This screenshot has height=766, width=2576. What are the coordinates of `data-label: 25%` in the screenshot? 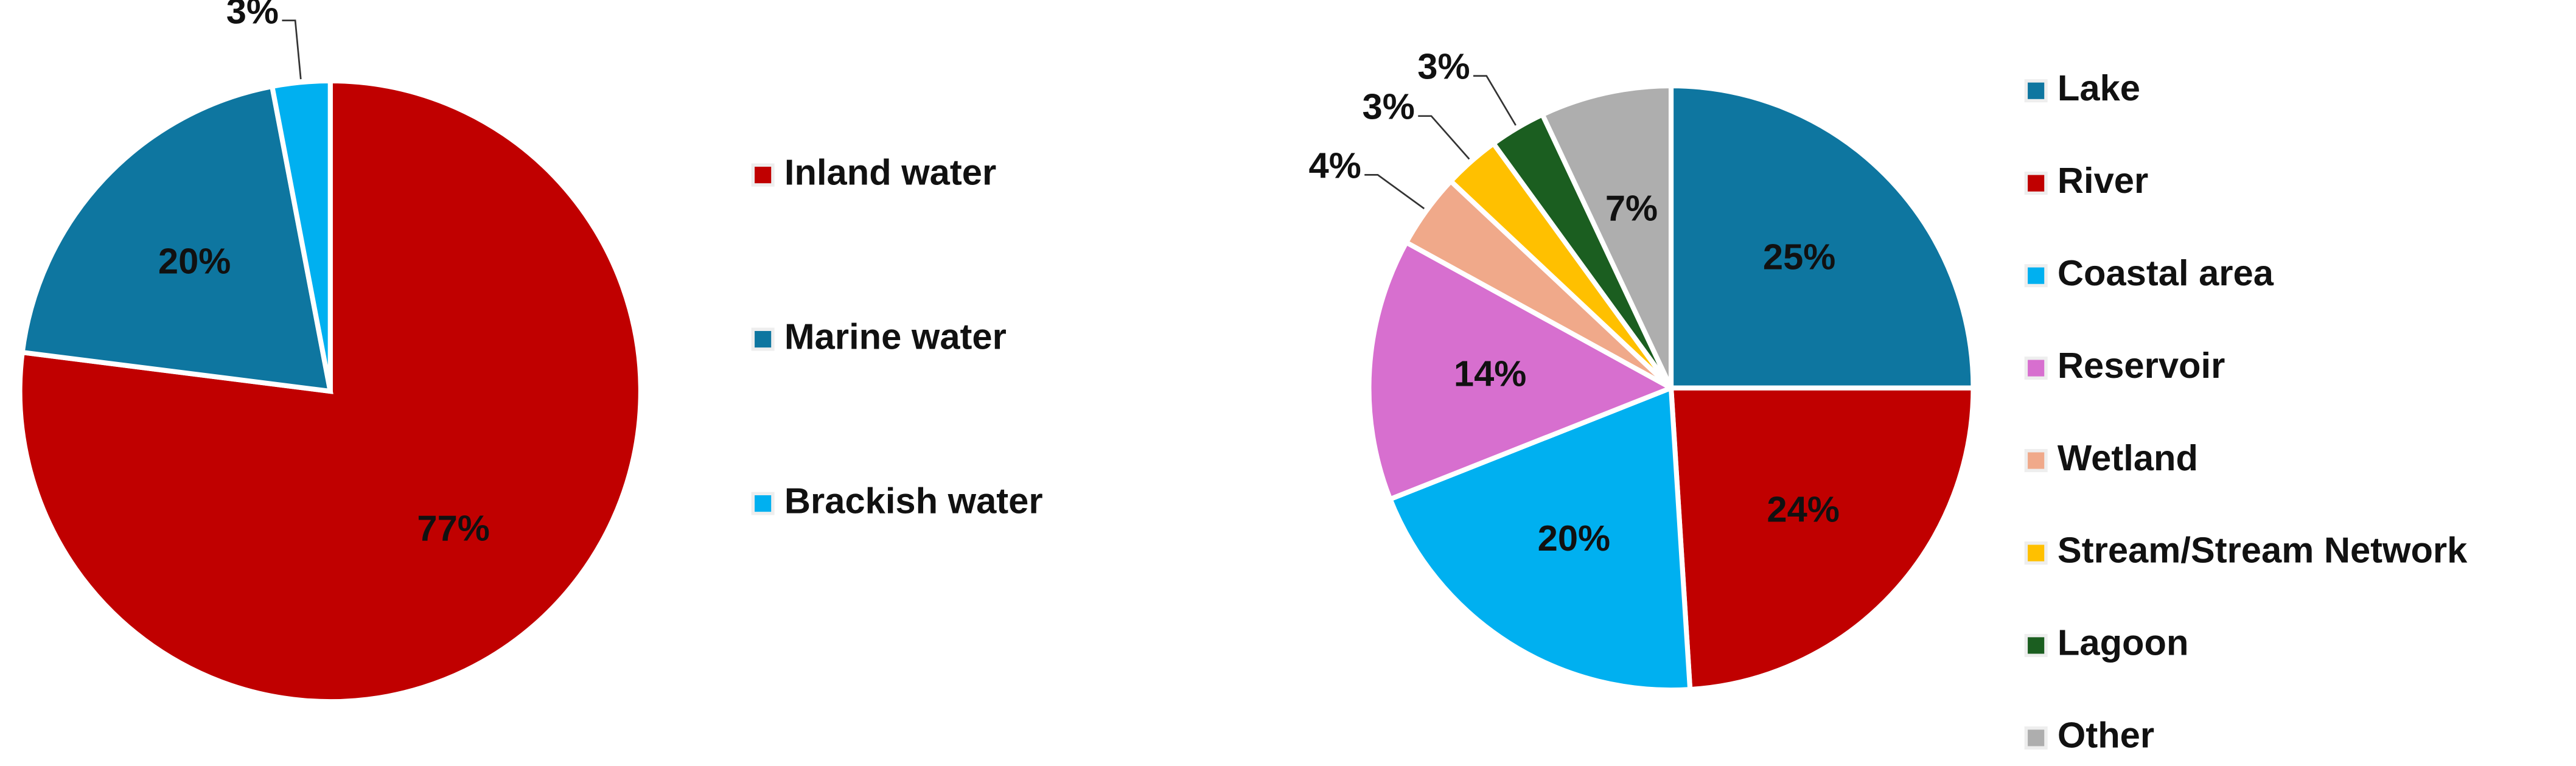 It's located at (1799, 257).